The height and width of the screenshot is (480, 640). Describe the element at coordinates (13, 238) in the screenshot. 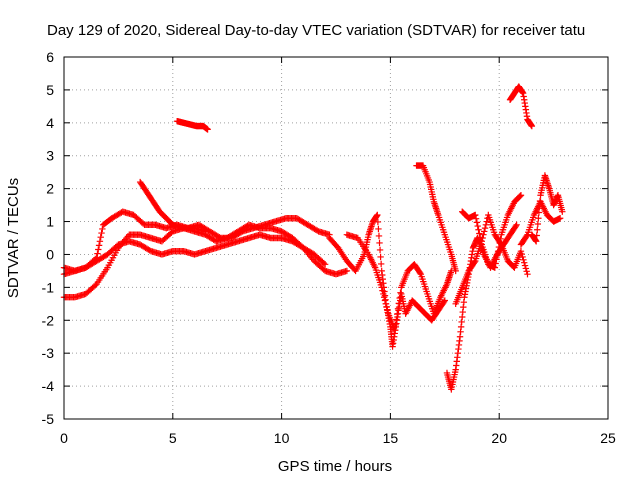

I see `y-axis-label: SDTVAR / TECUs` at that location.